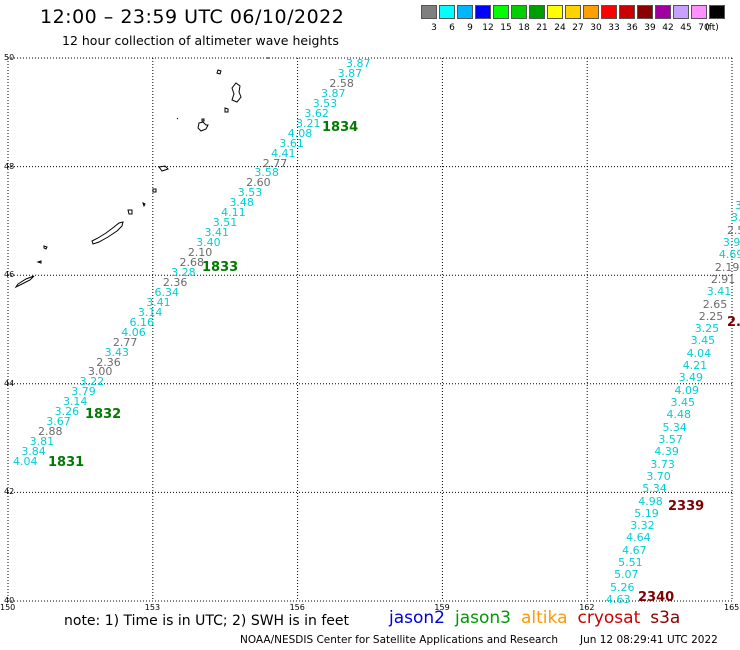  What do you see at coordinates (687, 390) in the screenshot?
I see `swh-value: 4.09` at bounding box center [687, 390].